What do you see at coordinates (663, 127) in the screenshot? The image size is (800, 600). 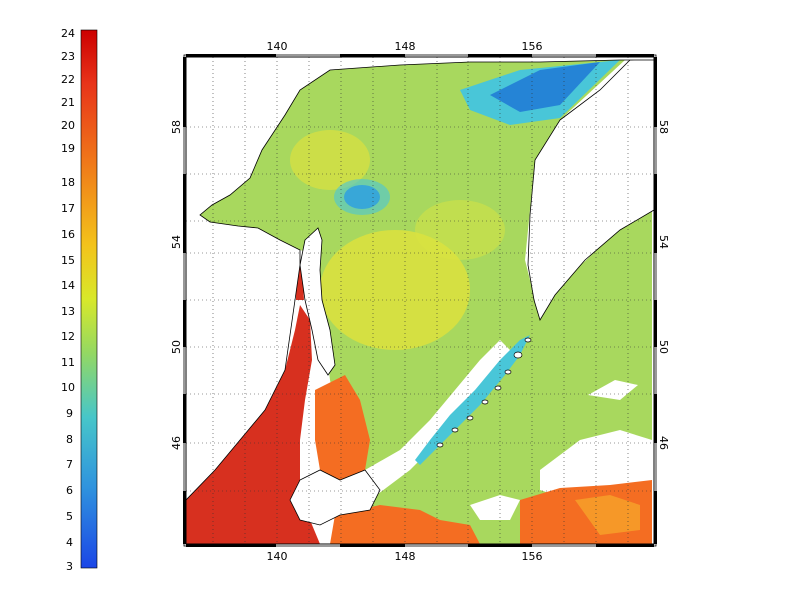 I see `lat-label-58-right: 58` at bounding box center [663, 127].